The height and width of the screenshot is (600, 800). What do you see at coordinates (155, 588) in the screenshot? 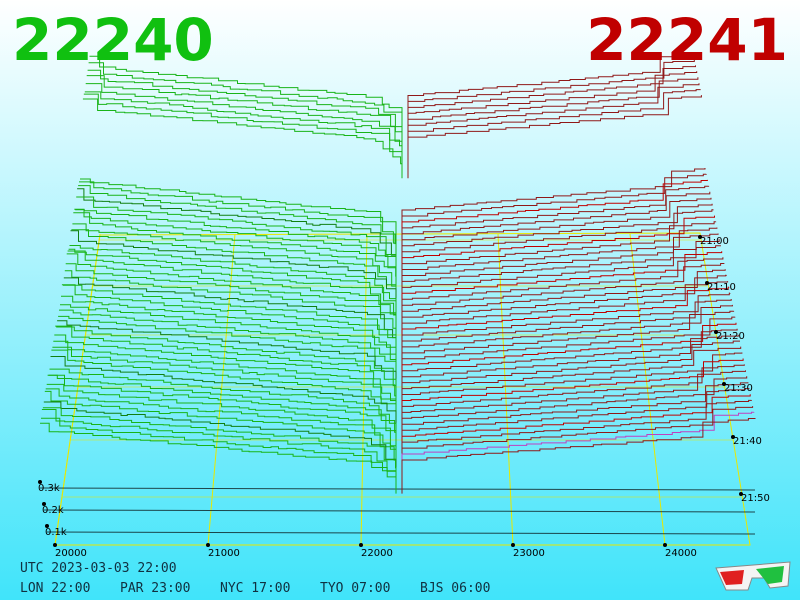
I see `clock: PAR 23:00` at bounding box center [155, 588].